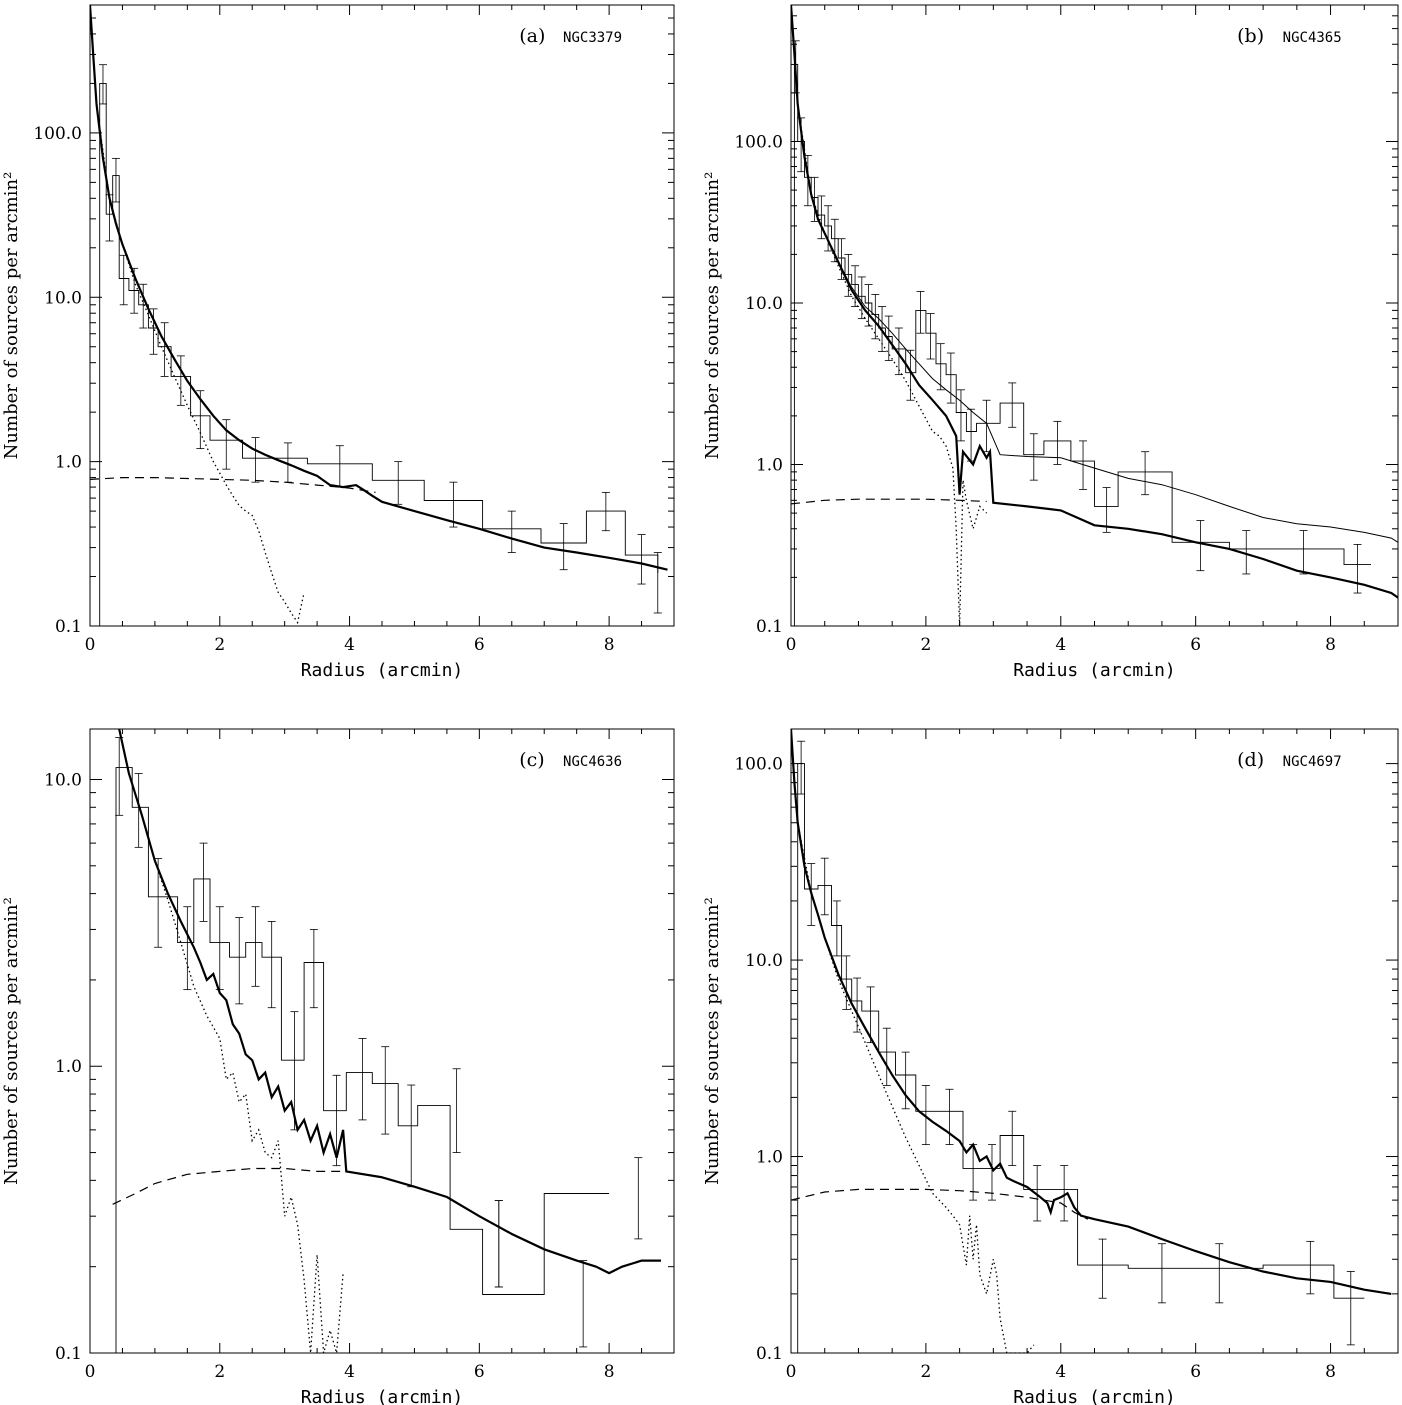 The image size is (1402, 1405). I want to click on x-tick-label: 8, so click(609, 645).